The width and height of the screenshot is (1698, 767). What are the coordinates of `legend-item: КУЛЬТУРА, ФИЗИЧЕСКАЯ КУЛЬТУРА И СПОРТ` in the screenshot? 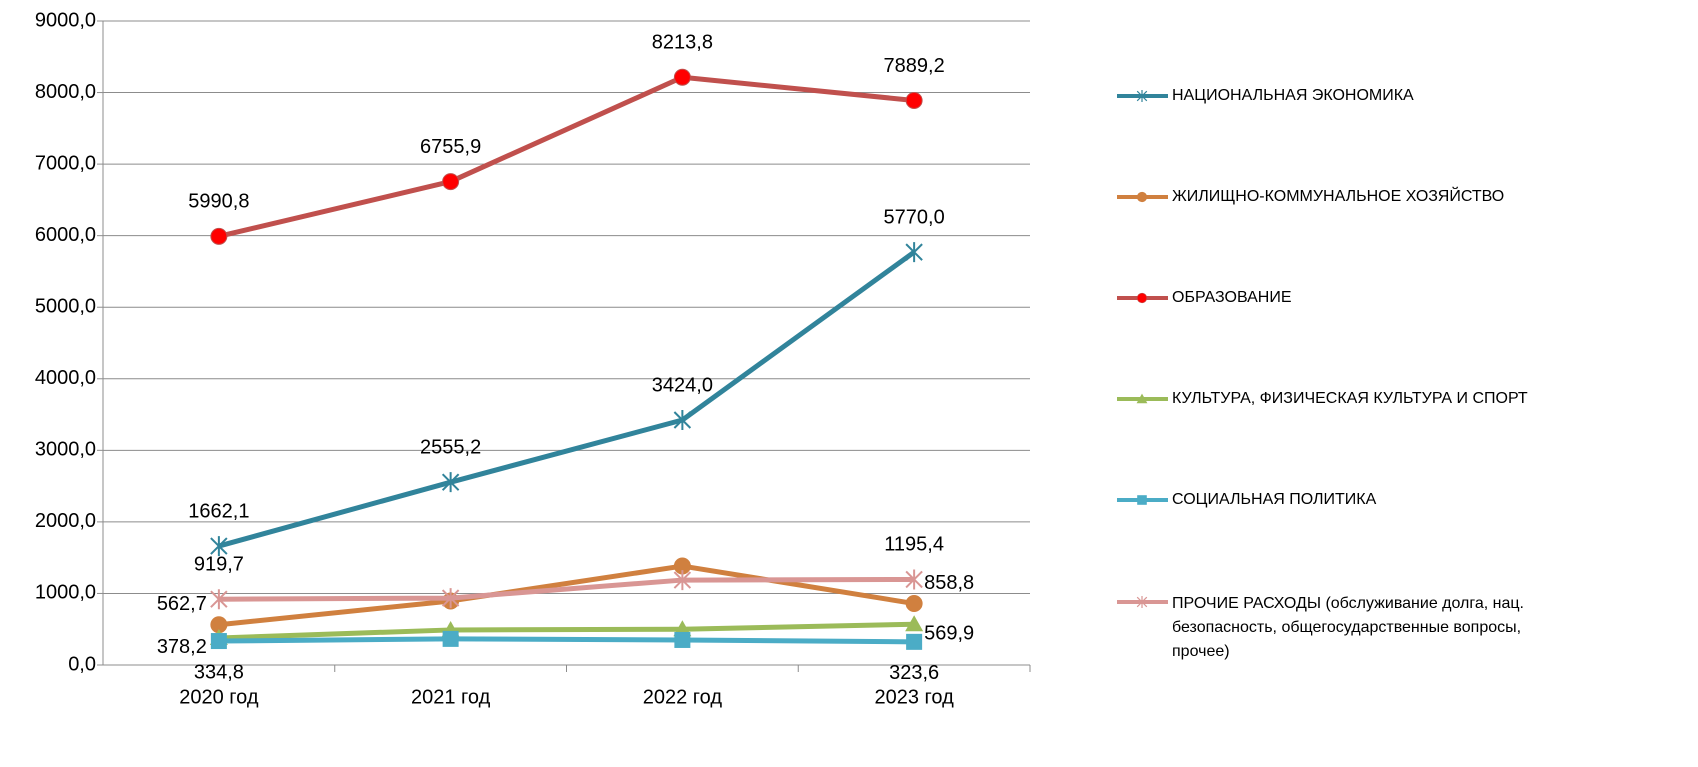 It's located at (1322, 398).